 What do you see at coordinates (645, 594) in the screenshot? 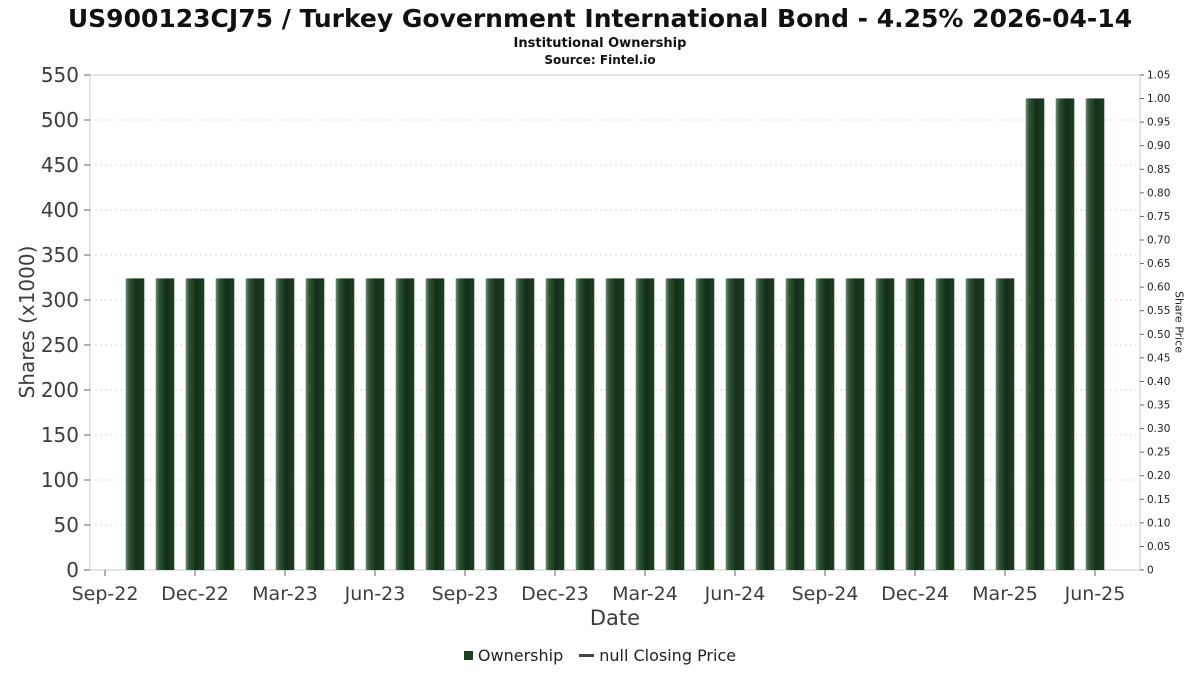
I see `x-tick-label: Mar-24` at bounding box center [645, 594].